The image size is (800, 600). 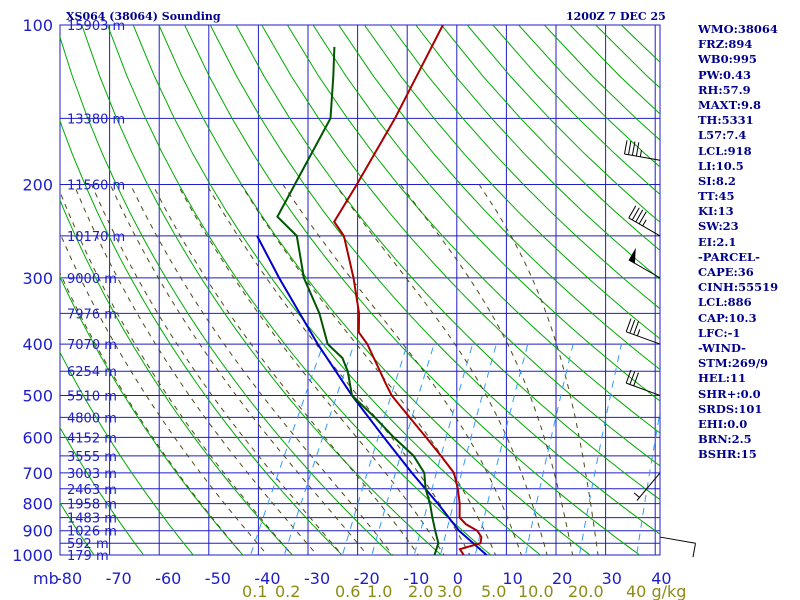 I want to click on temperature-tick-label: -70, so click(x=119, y=578).